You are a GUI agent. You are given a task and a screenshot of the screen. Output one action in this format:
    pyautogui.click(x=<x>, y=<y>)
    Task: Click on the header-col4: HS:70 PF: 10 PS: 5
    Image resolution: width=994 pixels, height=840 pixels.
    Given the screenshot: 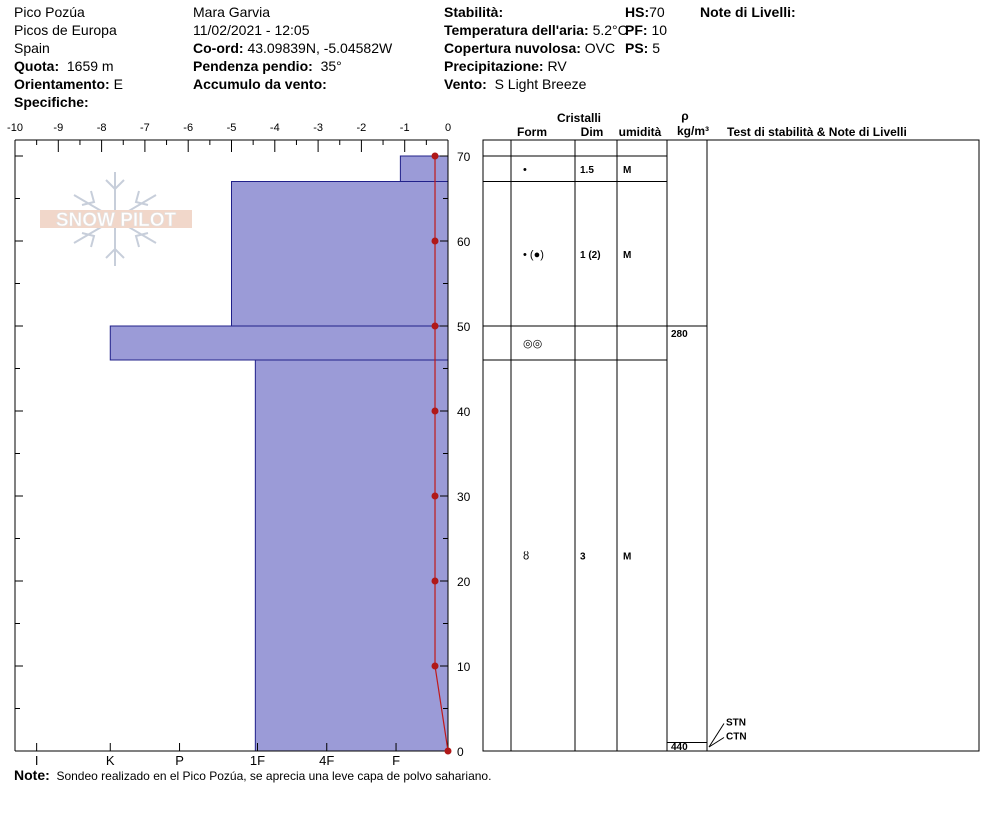 What is the action you would take?
    pyautogui.click(x=646, y=30)
    